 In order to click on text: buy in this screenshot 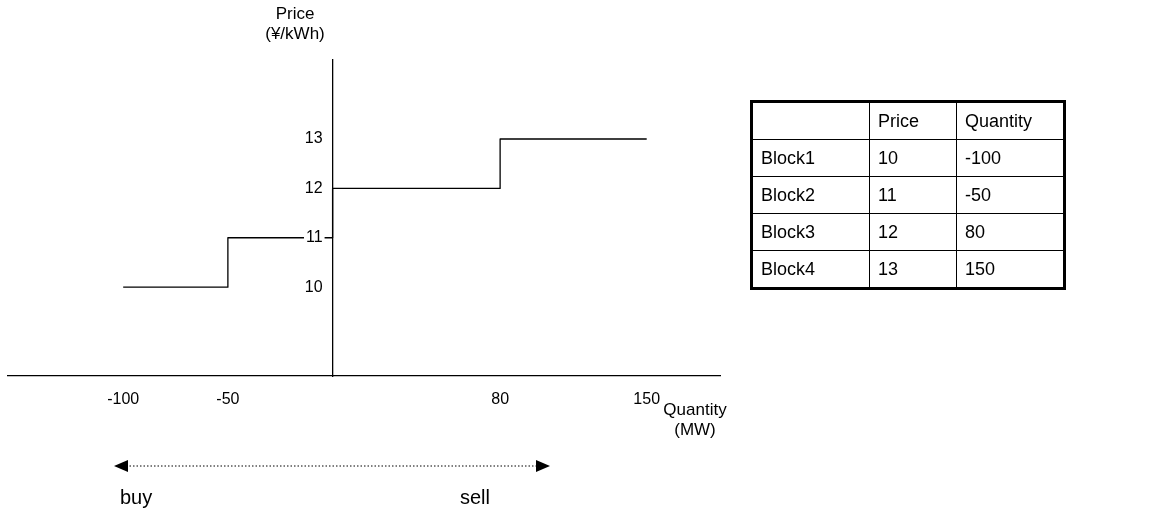, I will do `click(137, 497)`.